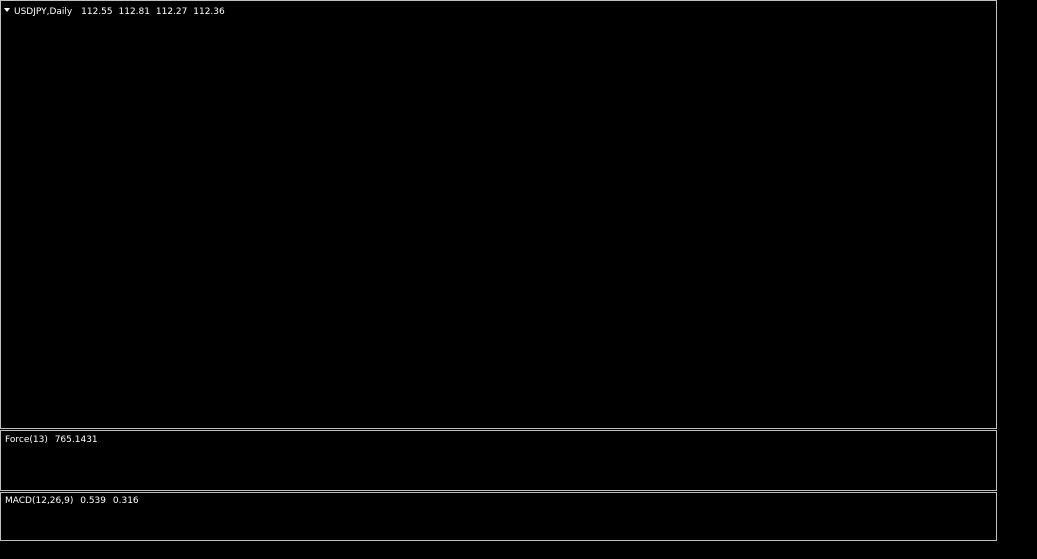  Describe the element at coordinates (498, 460) in the screenshot. I see `force-panel-frame` at that location.